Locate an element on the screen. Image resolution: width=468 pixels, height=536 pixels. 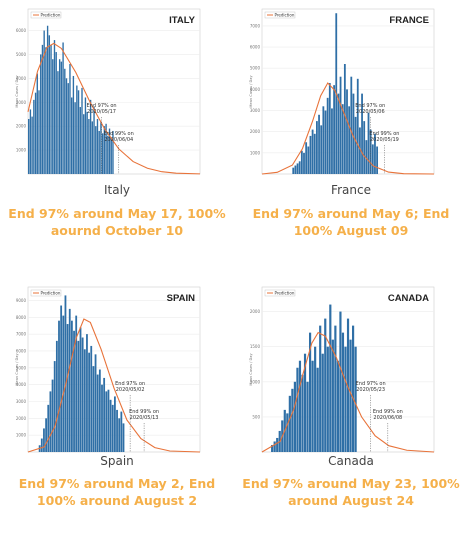
plot-area is located at coordinates (348, 91).